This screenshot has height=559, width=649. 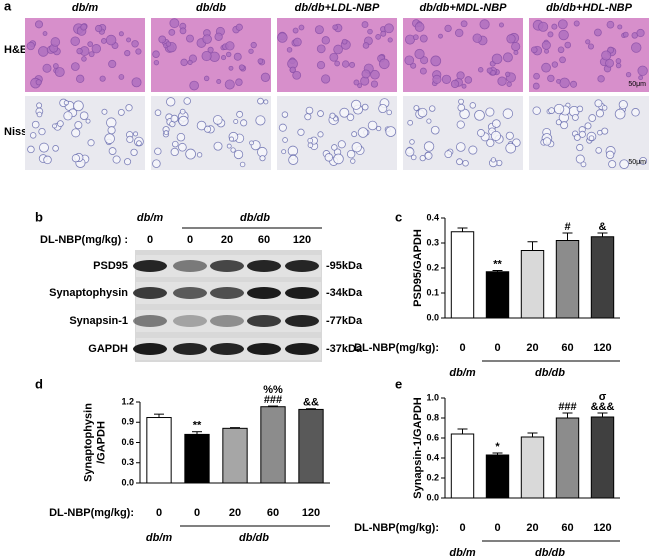 I want to click on dose: 120, so click(x=302, y=240).